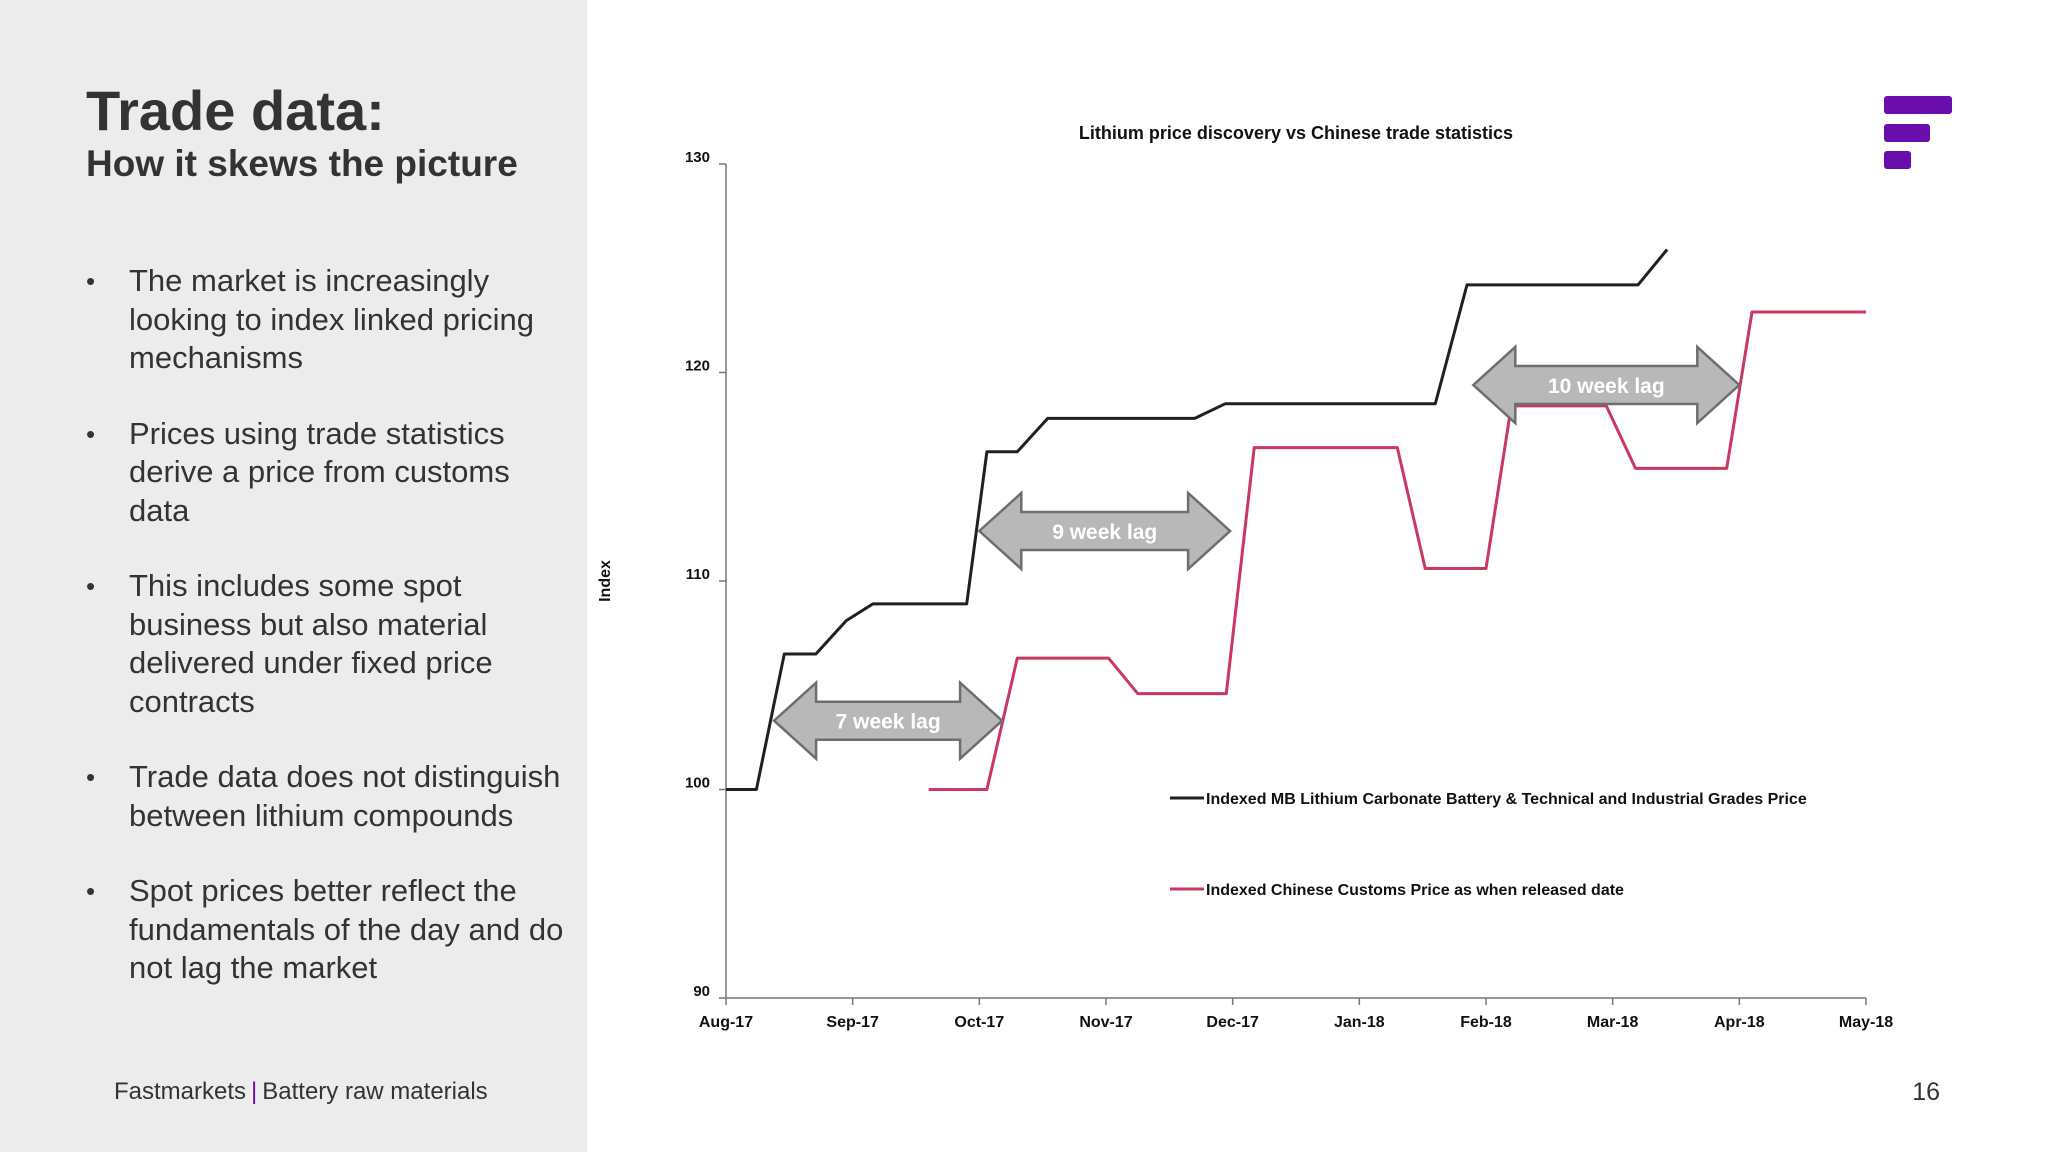  Describe the element at coordinates (1613, 1022) in the screenshot. I see `x-tick-label: Mar-18` at that location.